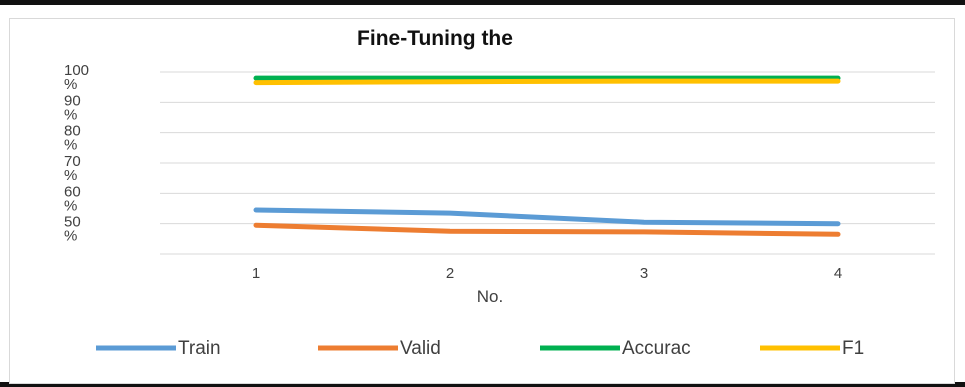  I want to click on series-line-valid, so click(547, 229).